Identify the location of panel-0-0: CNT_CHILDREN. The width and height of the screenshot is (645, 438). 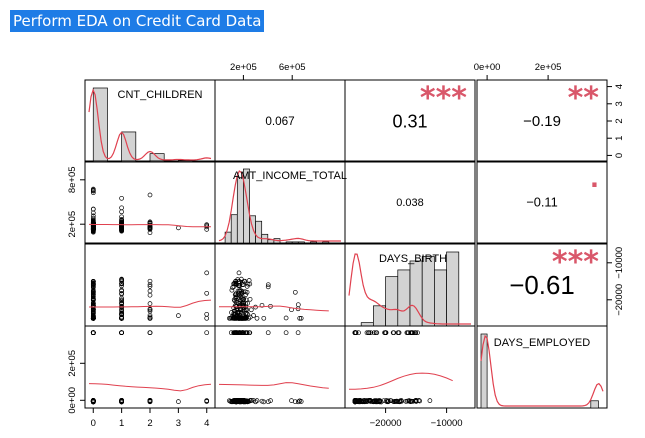
(150, 121).